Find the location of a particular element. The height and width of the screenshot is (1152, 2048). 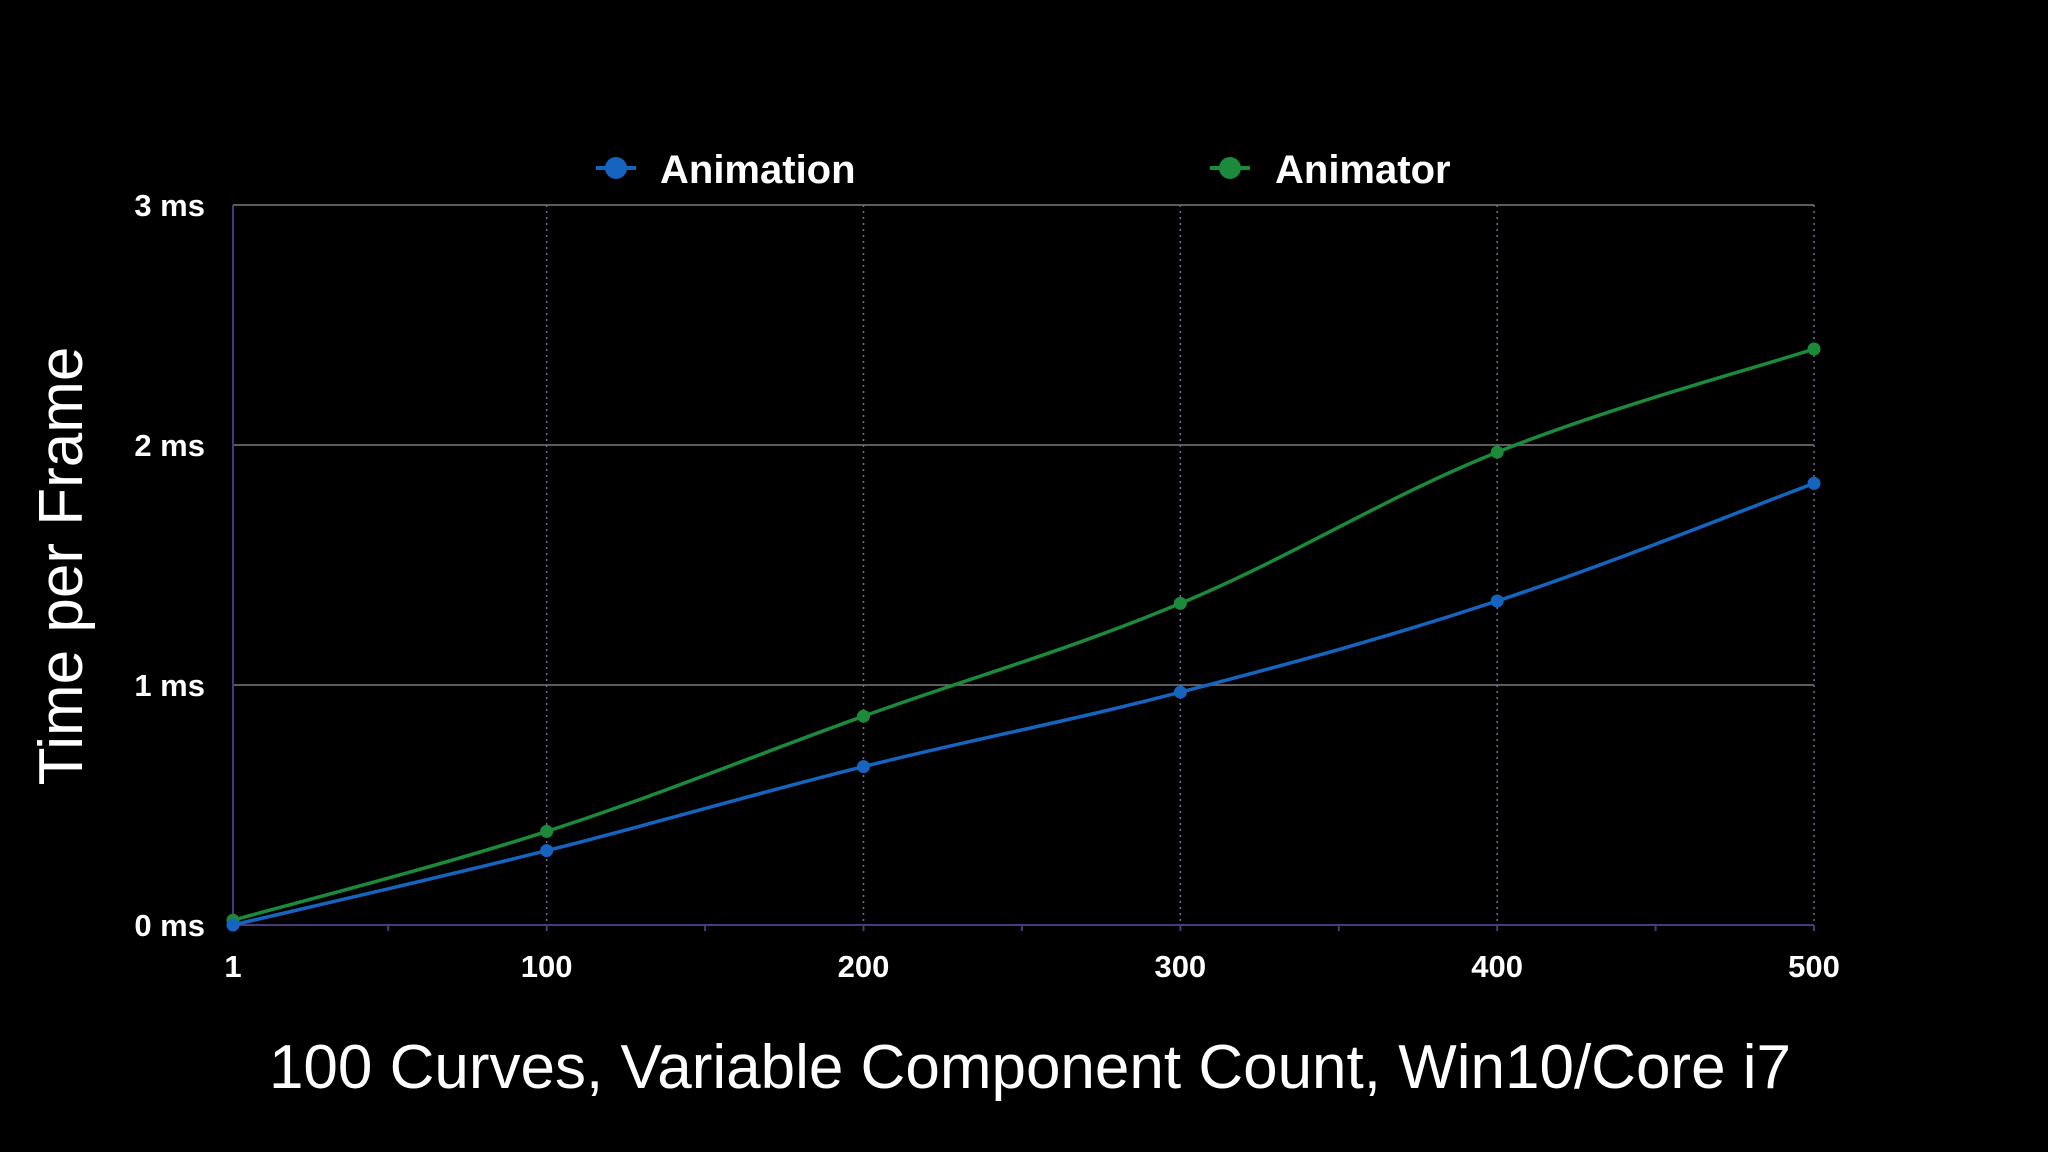

legend-item-animator: Animator is located at coordinates (1330, 170).